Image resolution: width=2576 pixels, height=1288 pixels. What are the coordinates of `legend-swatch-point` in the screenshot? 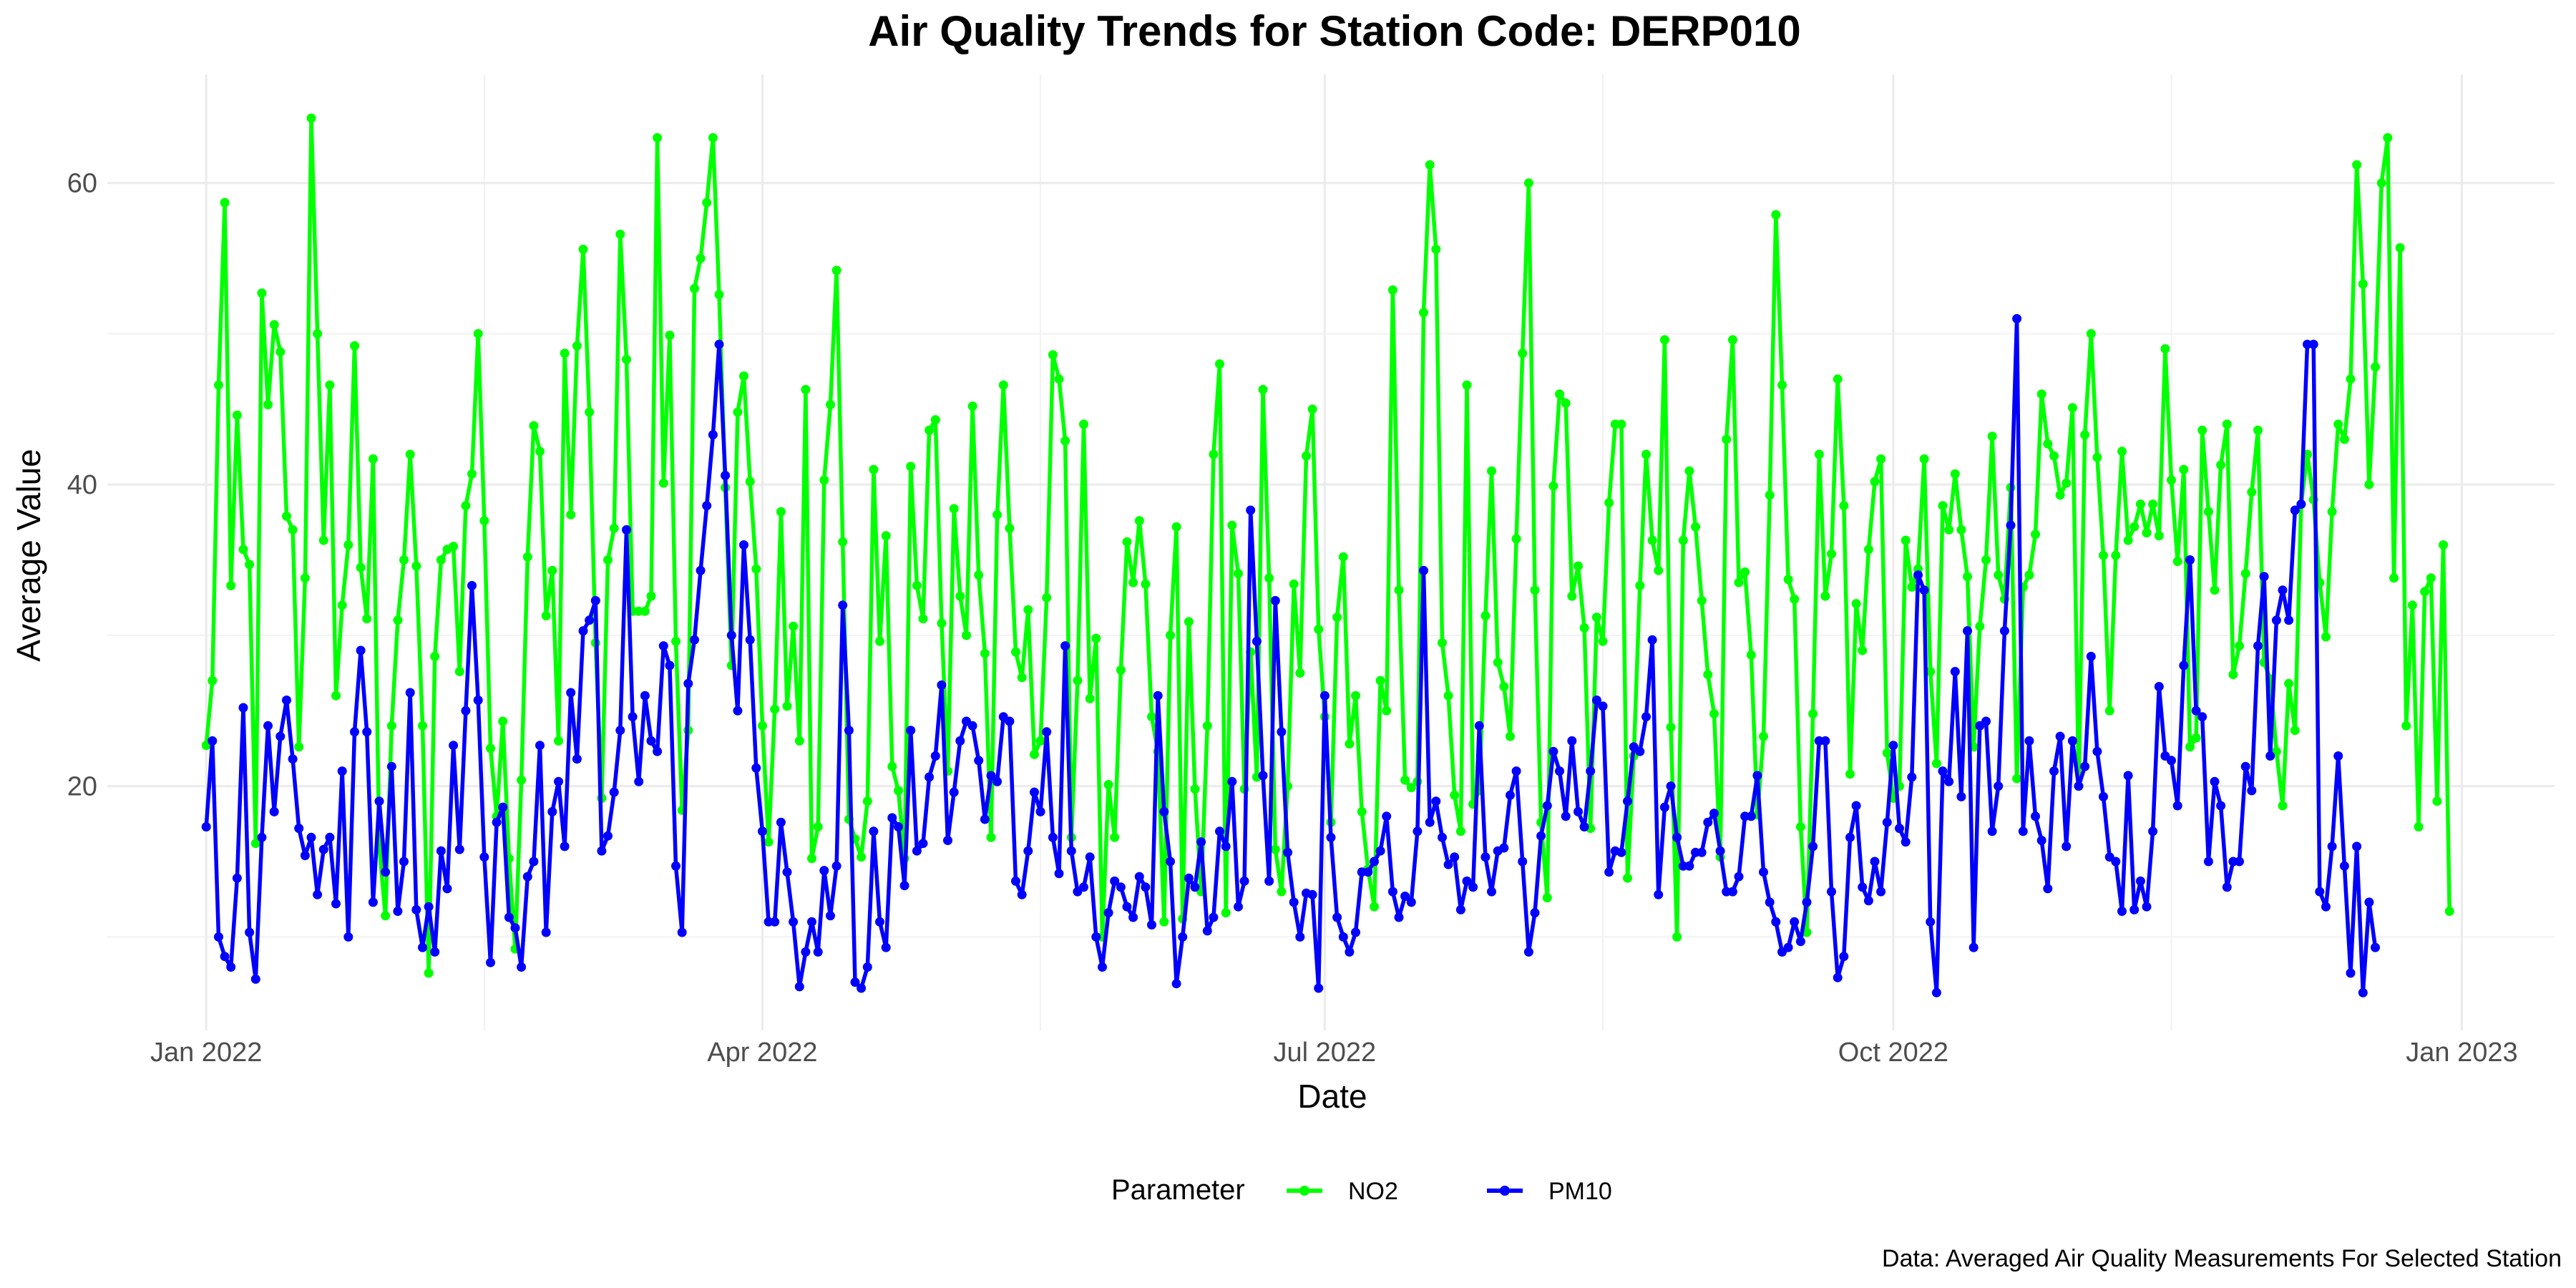 It's located at (1505, 1191).